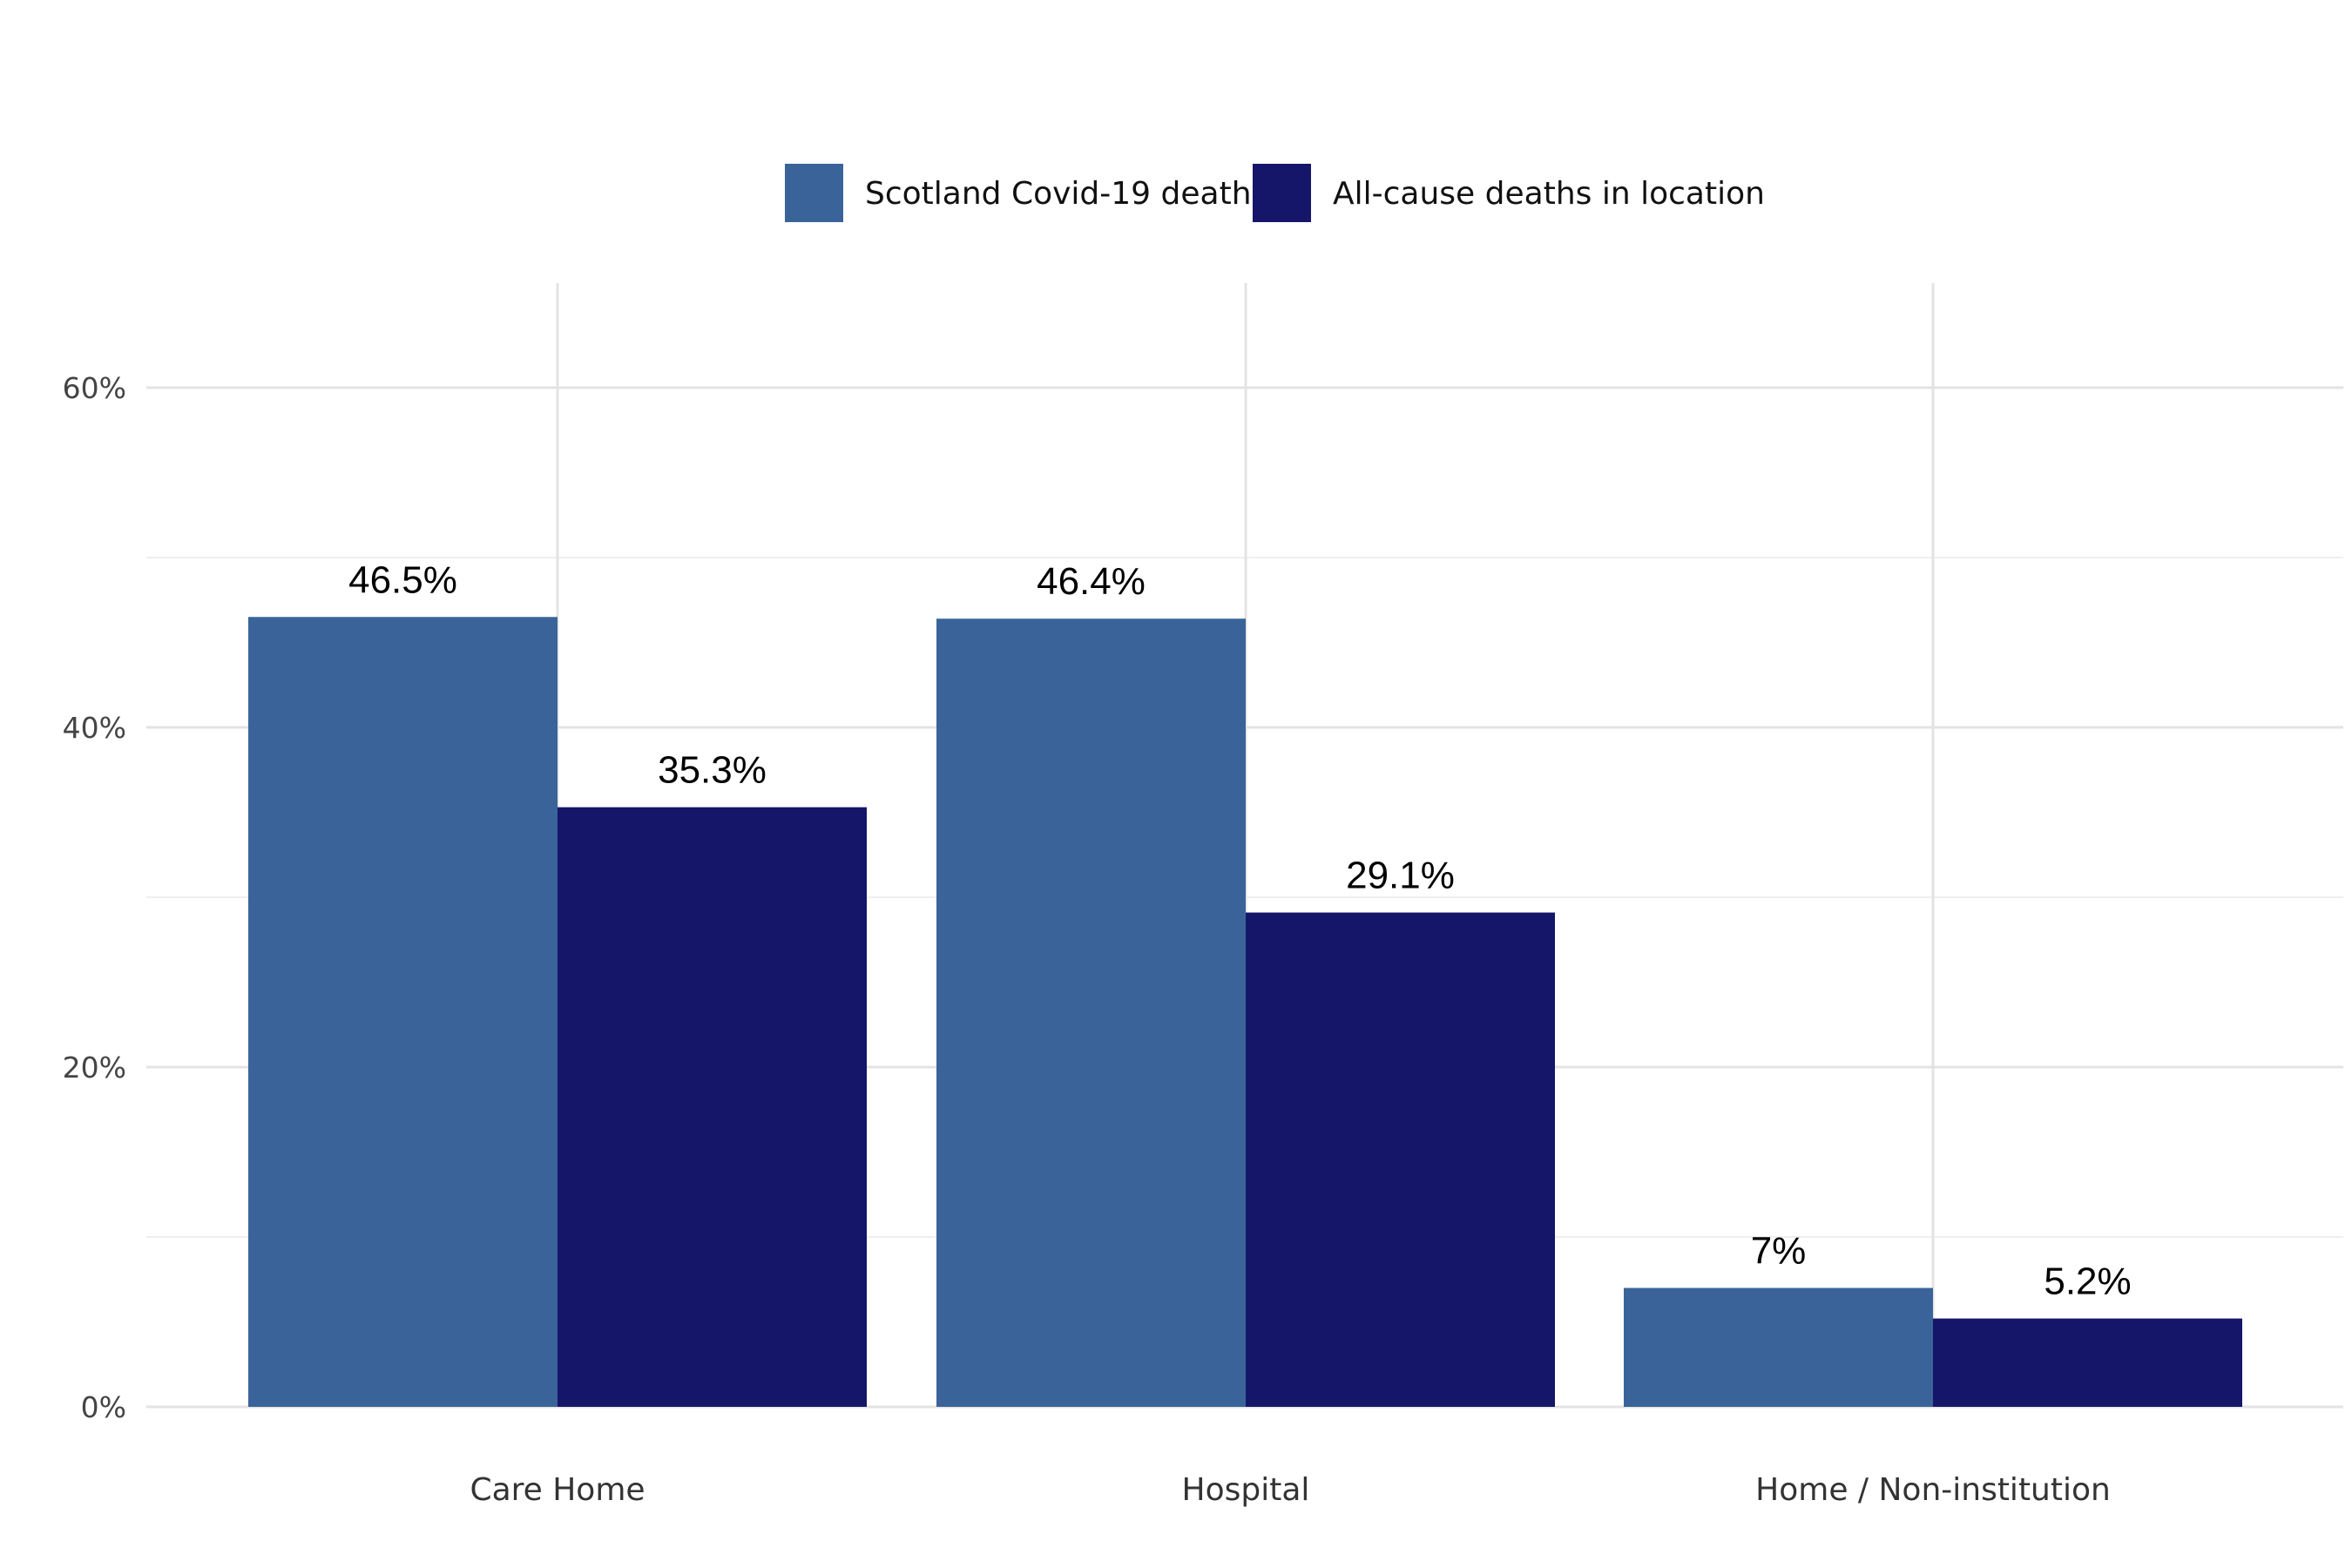  What do you see at coordinates (94, 1068) in the screenshot?
I see `y-tick-label: 20%` at bounding box center [94, 1068].